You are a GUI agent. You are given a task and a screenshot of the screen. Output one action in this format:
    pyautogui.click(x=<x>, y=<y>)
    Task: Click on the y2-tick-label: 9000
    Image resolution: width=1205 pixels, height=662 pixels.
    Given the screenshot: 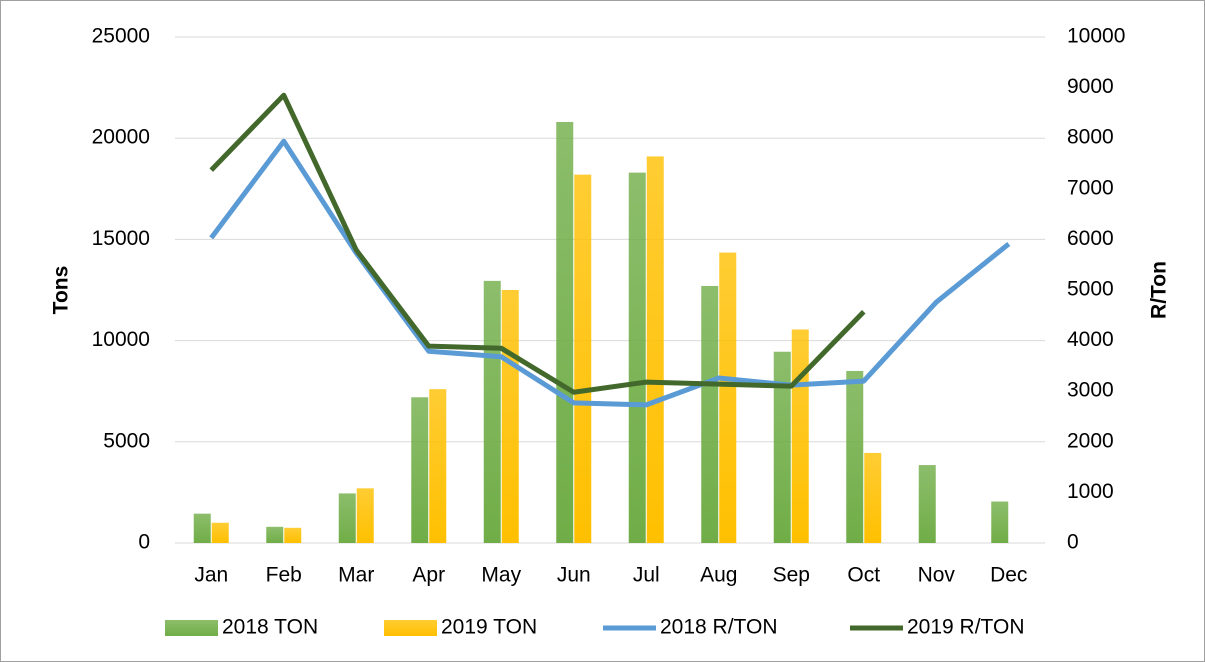 What is the action you would take?
    pyautogui.click(x=1090, y=86)
    